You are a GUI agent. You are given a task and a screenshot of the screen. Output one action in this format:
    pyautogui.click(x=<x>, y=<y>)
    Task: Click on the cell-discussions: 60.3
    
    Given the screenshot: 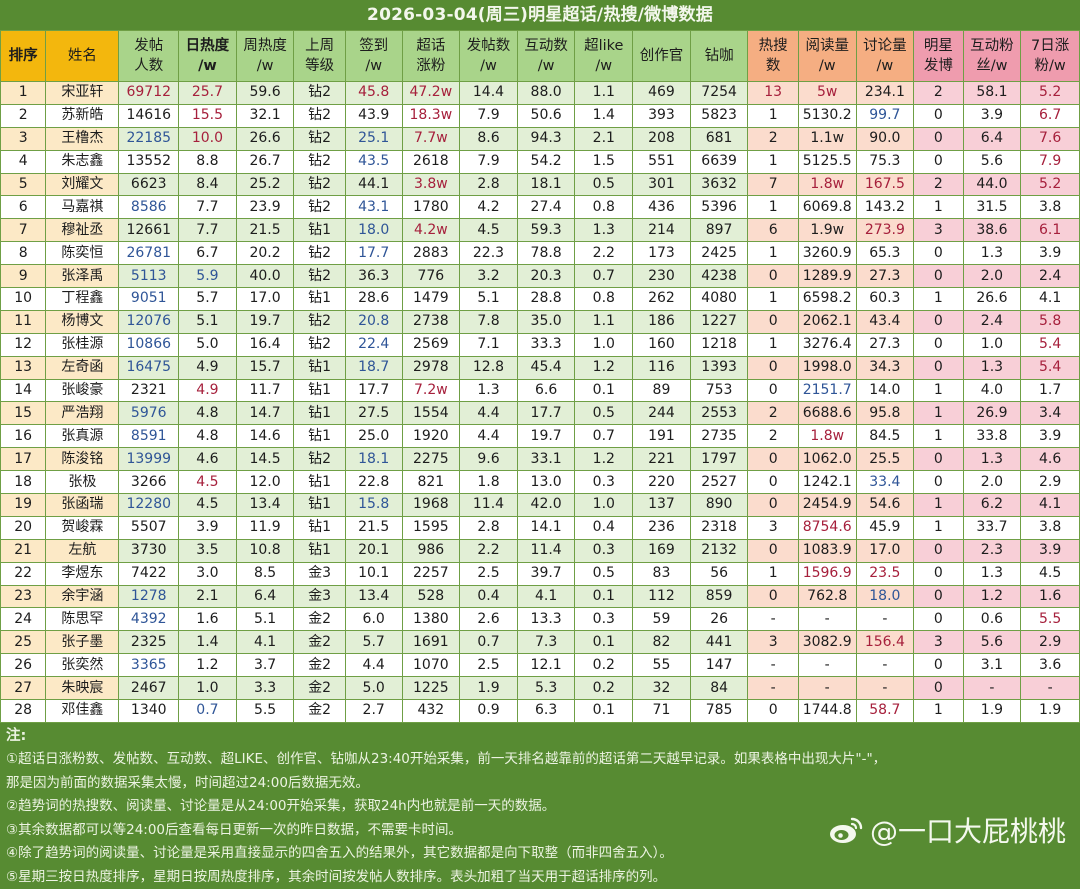 What is the action you would take?
    pyautogui.click(x=885, y=299)
    